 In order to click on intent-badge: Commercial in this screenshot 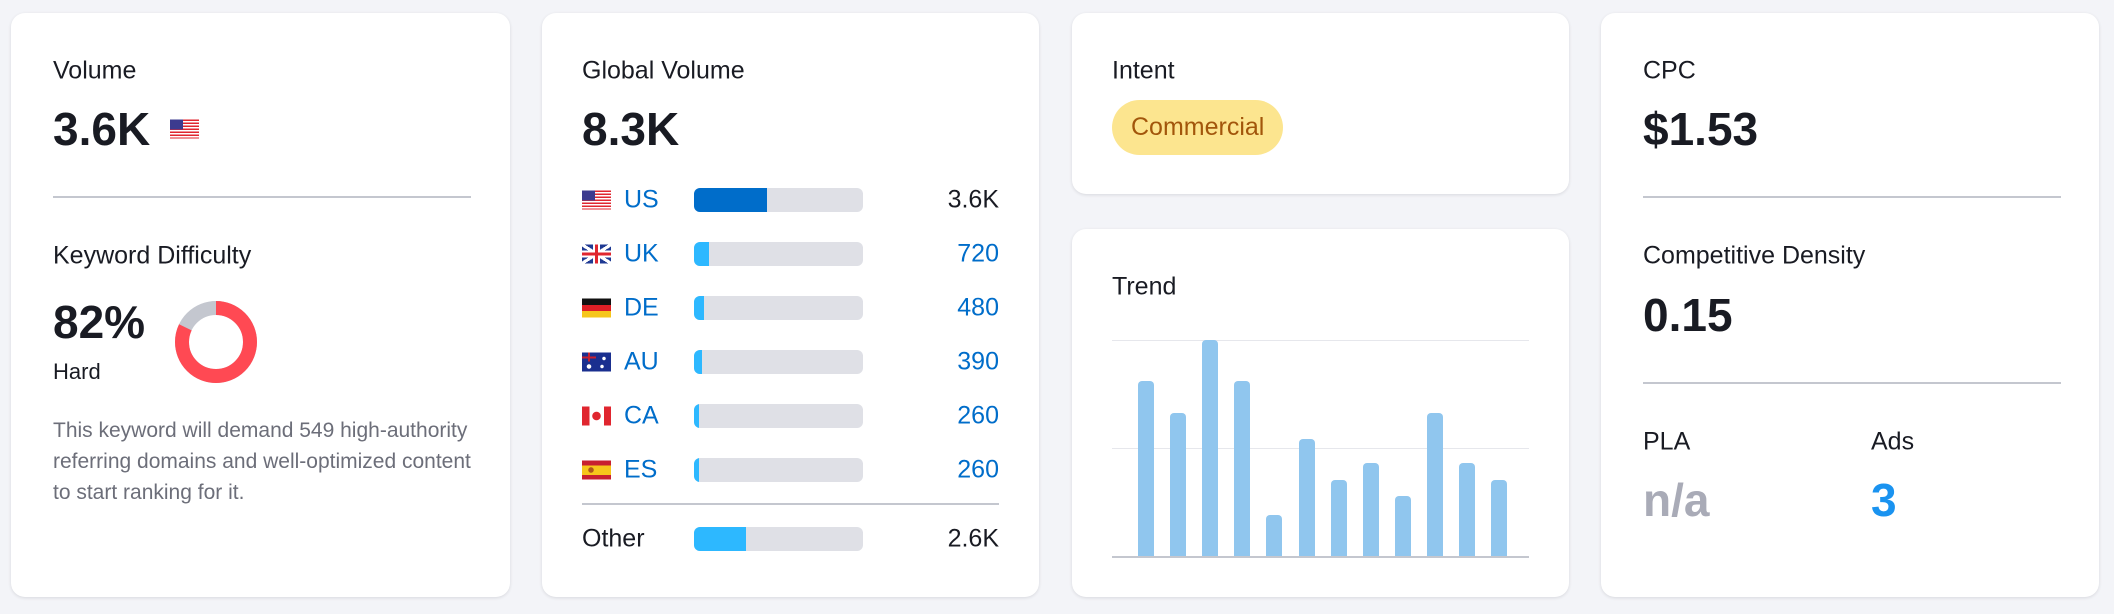, I will do `click(1198, 127)`.